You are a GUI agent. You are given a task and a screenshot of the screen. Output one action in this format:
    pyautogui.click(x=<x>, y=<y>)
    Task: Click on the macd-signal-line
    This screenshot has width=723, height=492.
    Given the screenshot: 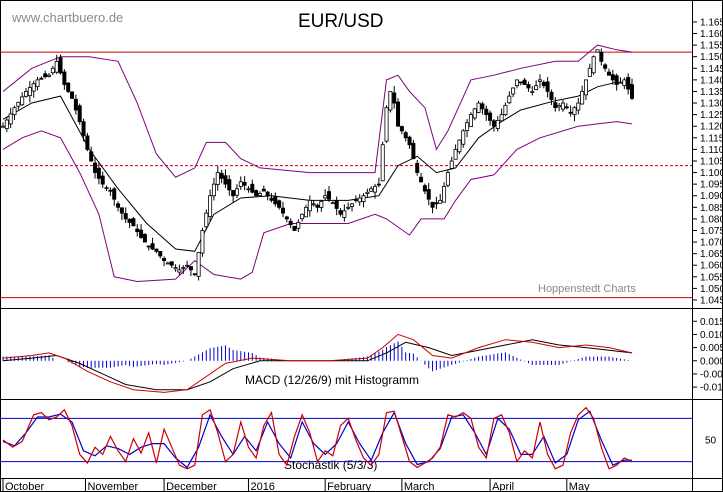 What is the action you would take?
    pyautogui.click(x=317, y=363)
    